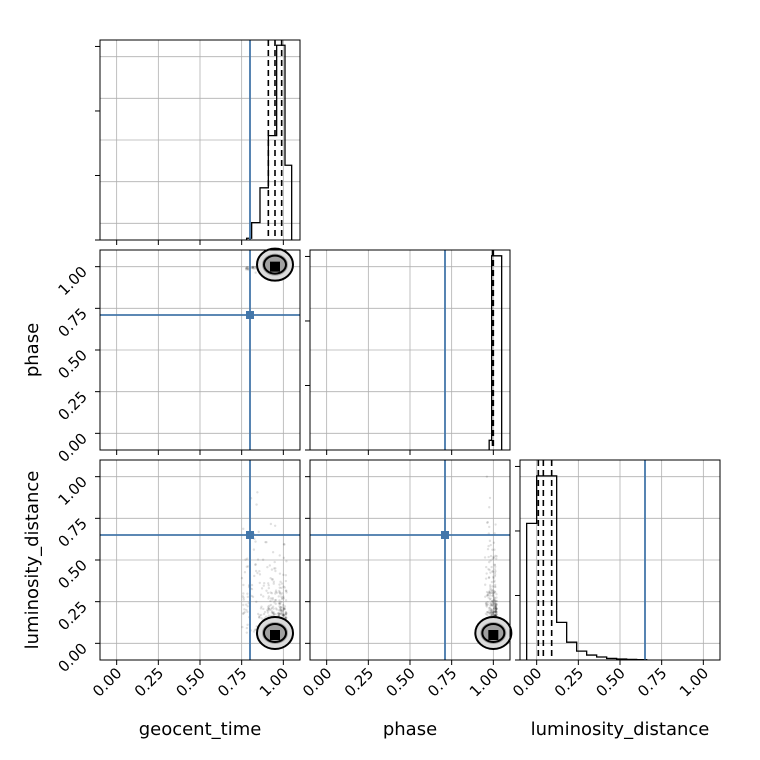  What do you see at coordinates (200, 729) in the screenshot?
I see `x-axis-label-geocent_time: geocent_time` at bounding box center [200, 729].